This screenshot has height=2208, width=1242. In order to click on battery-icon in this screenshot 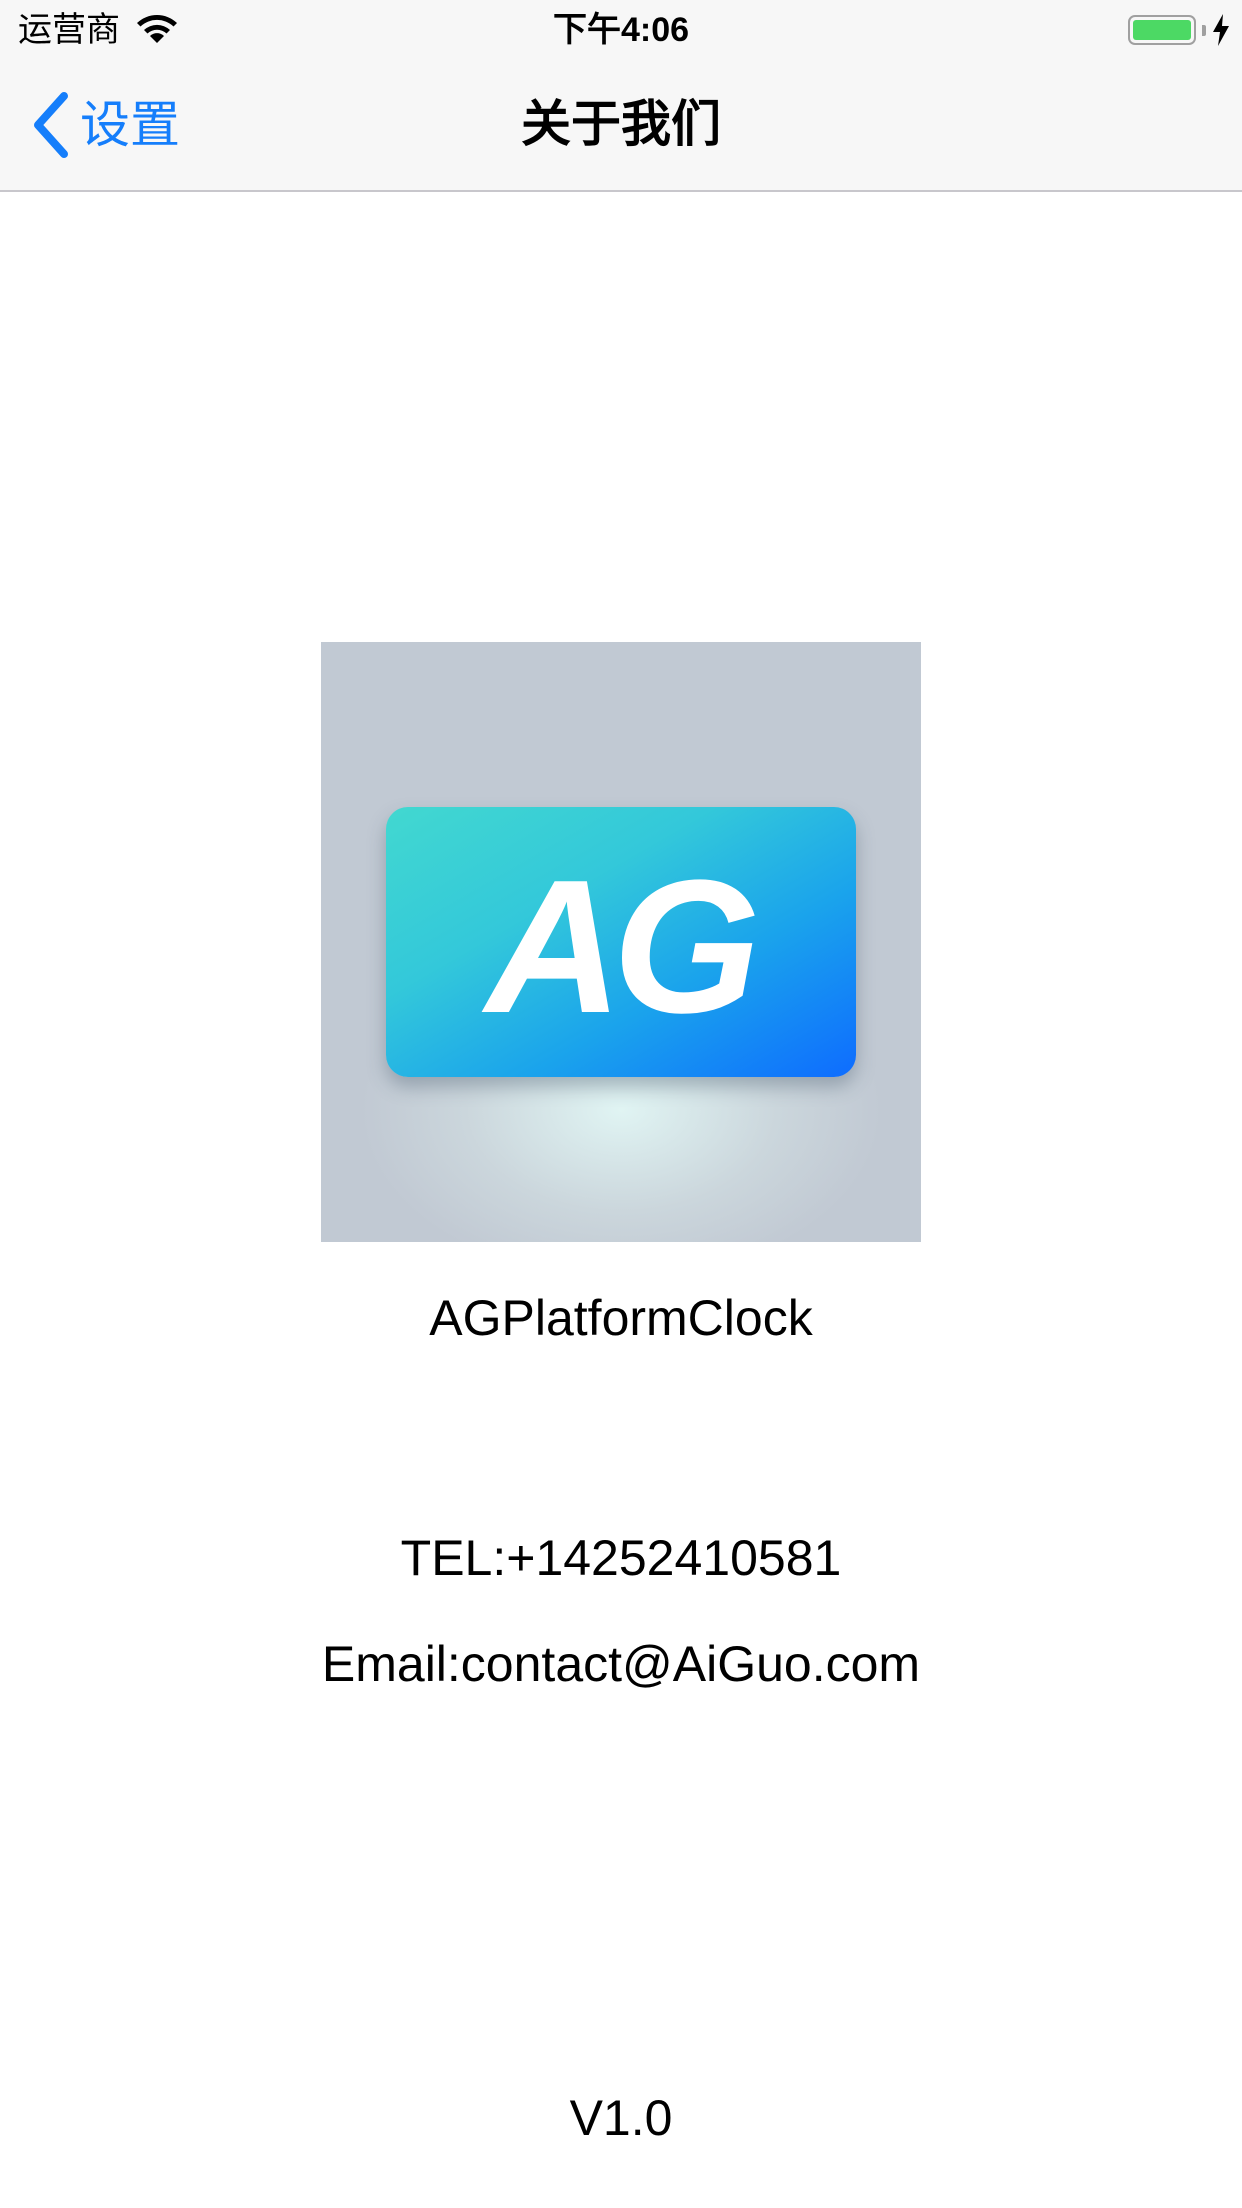, I will do `click(1162, 30)`.